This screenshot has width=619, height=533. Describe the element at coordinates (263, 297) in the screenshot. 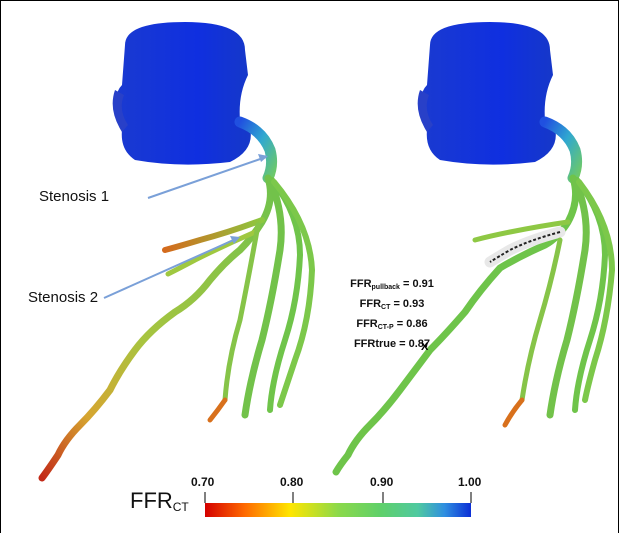

I see `branch-a-left` at that location.